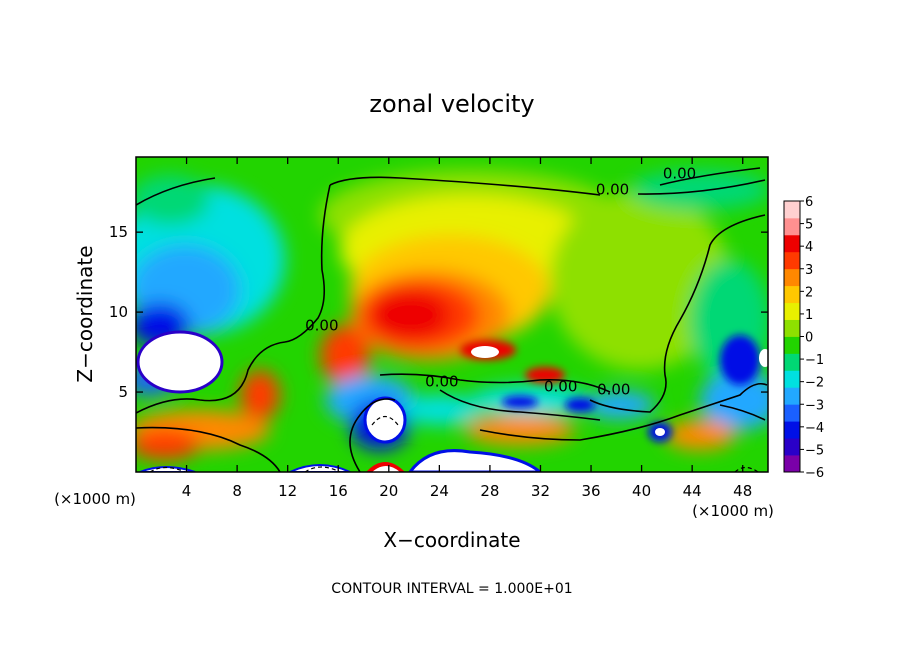 This screenshot has width=904, height=654. Describe the element at coordinates (540, 491) in the screenshot. I see `x-tick-label: 32` at that location.